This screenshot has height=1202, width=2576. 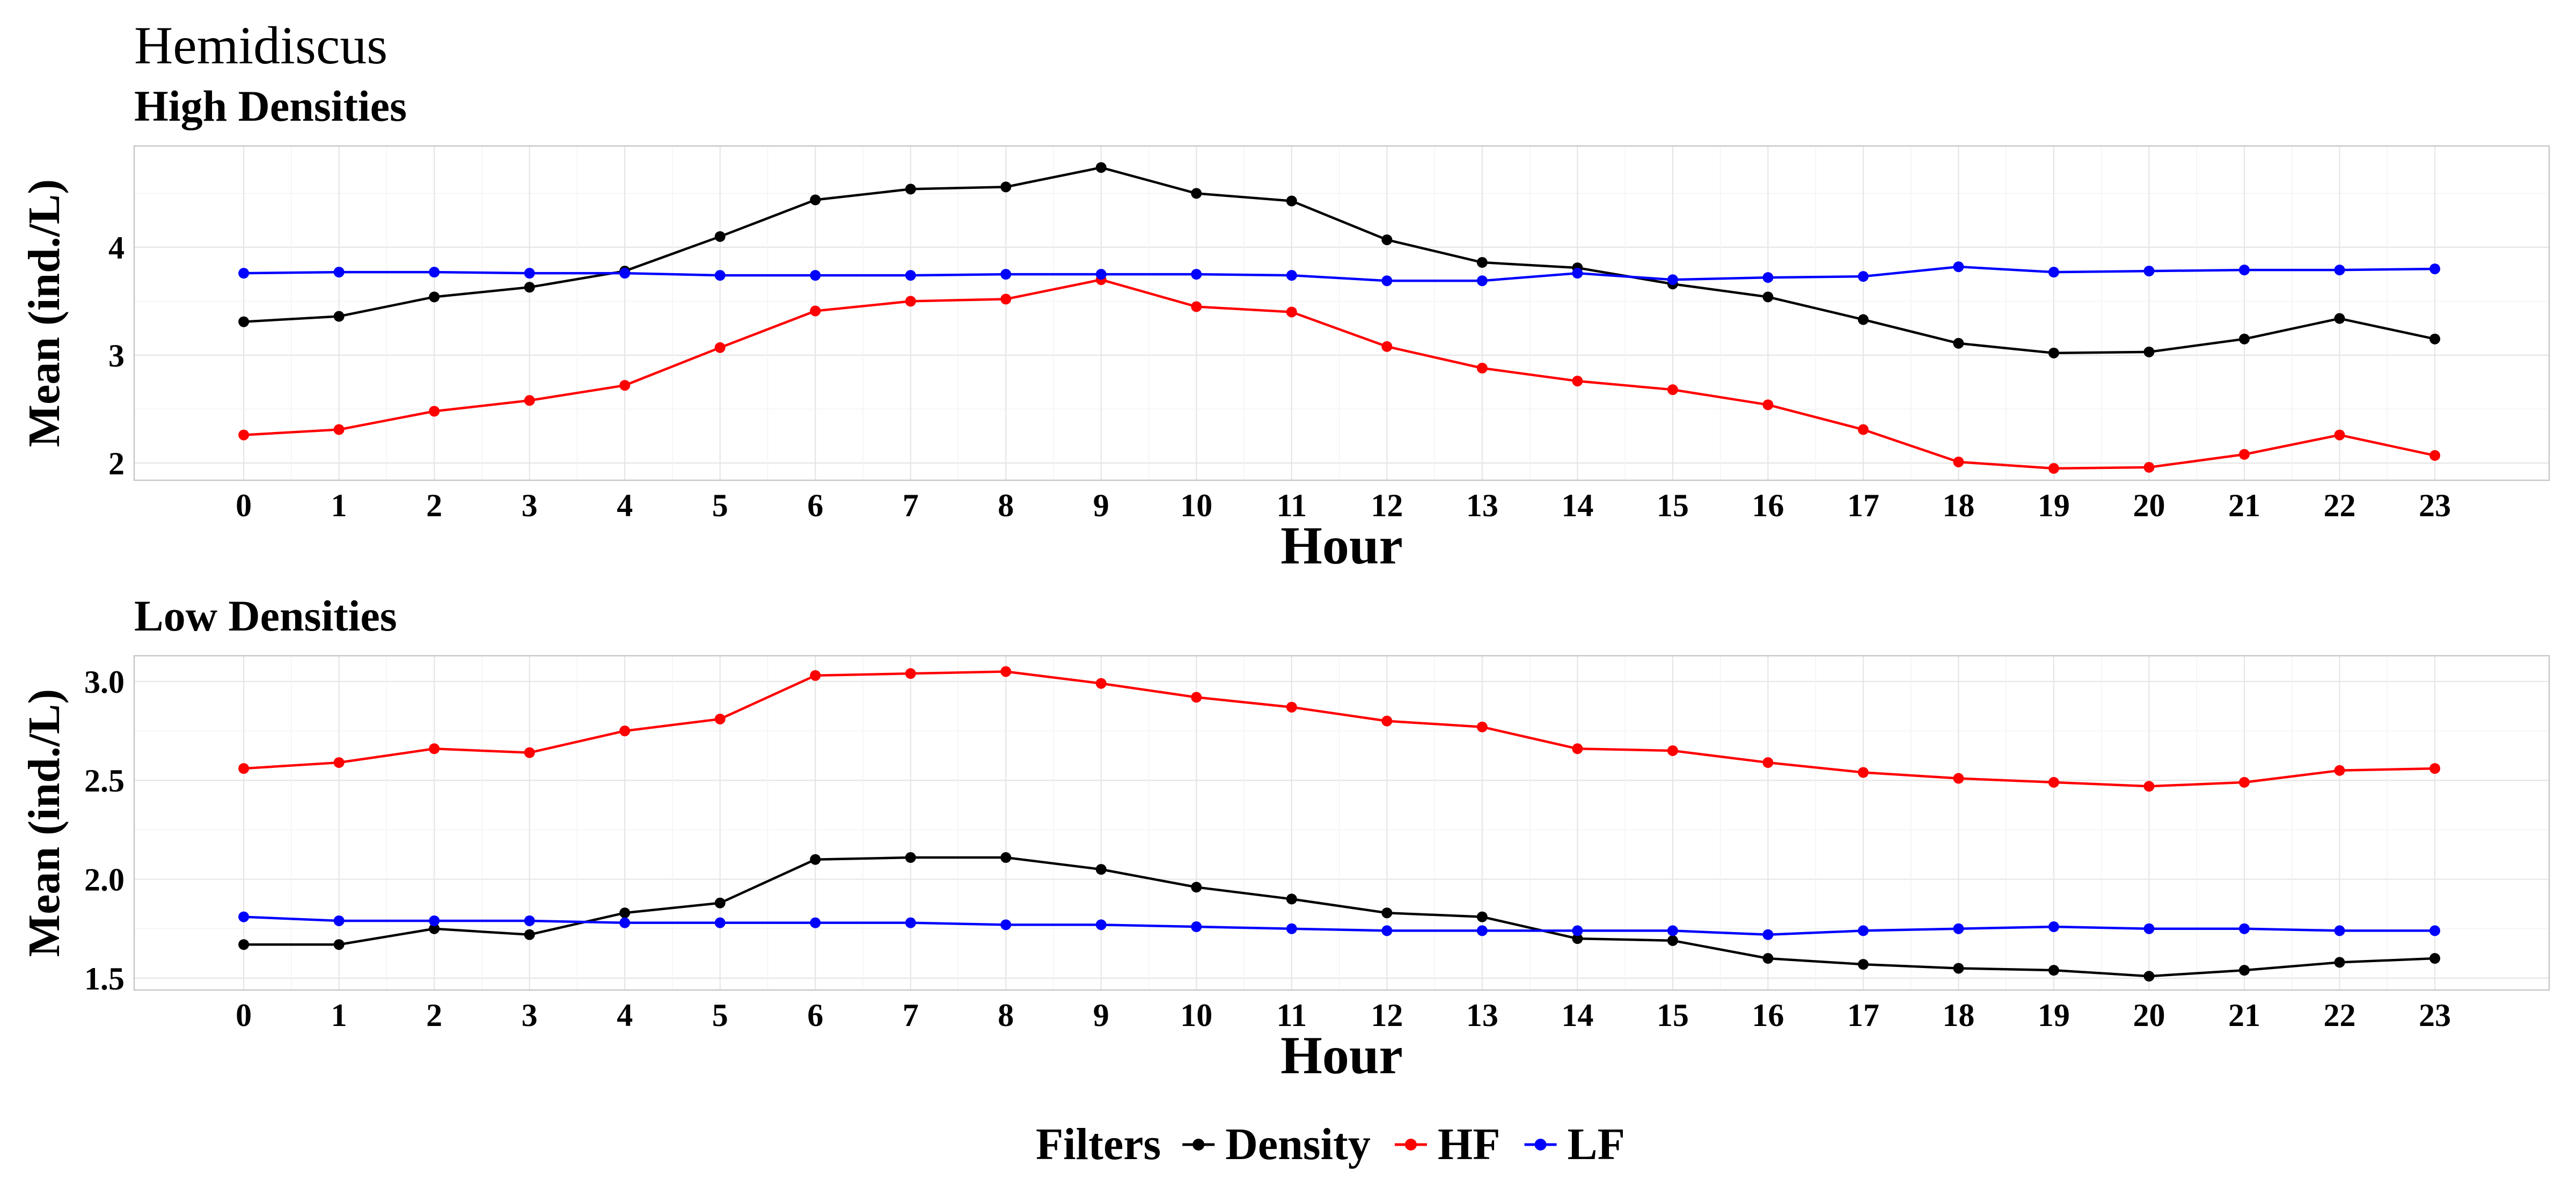 What do you see at coordinates (1339, 374) in the screenshot?
I see `series-line` at bounding box center [1339, 374].